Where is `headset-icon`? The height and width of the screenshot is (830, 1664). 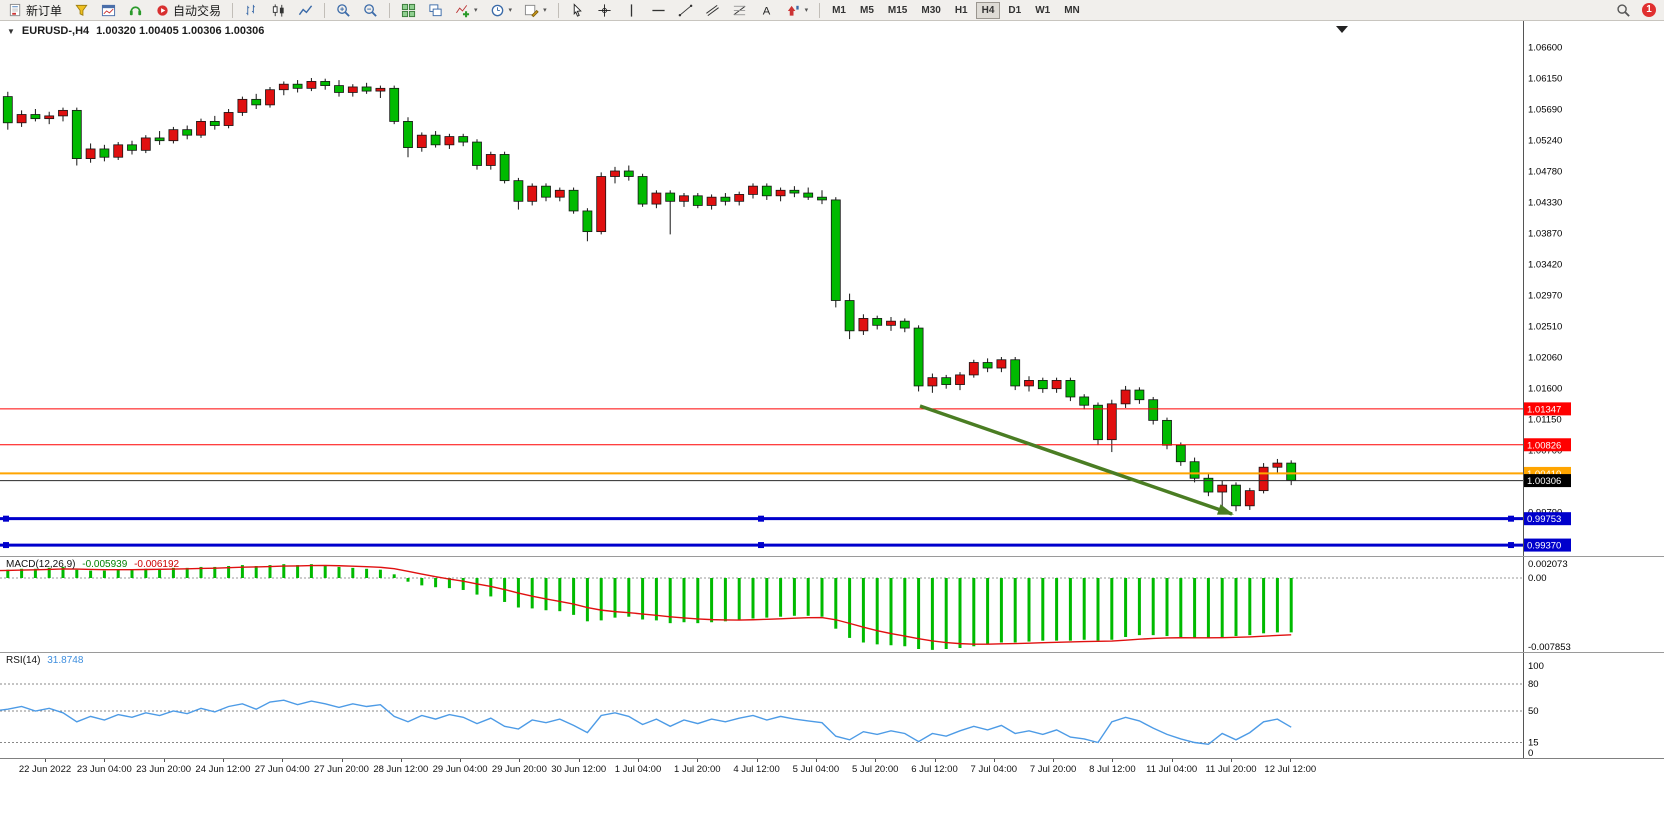 headset-icon is located at coordinates (135, 10).